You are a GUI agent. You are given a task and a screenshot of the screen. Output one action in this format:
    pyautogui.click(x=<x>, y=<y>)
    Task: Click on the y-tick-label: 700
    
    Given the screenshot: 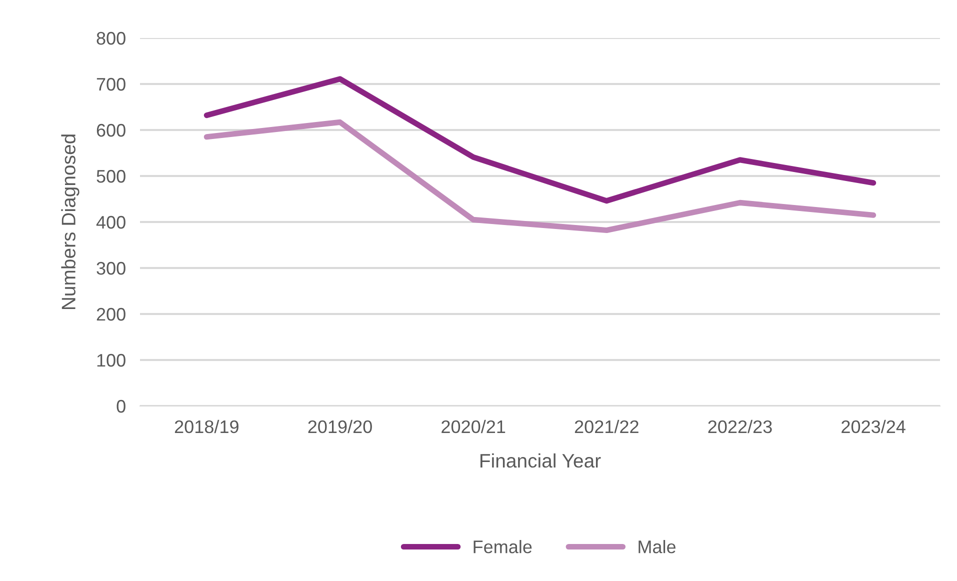 What is the action you would take?
    pyautogui.click(x=111, y=84)
    